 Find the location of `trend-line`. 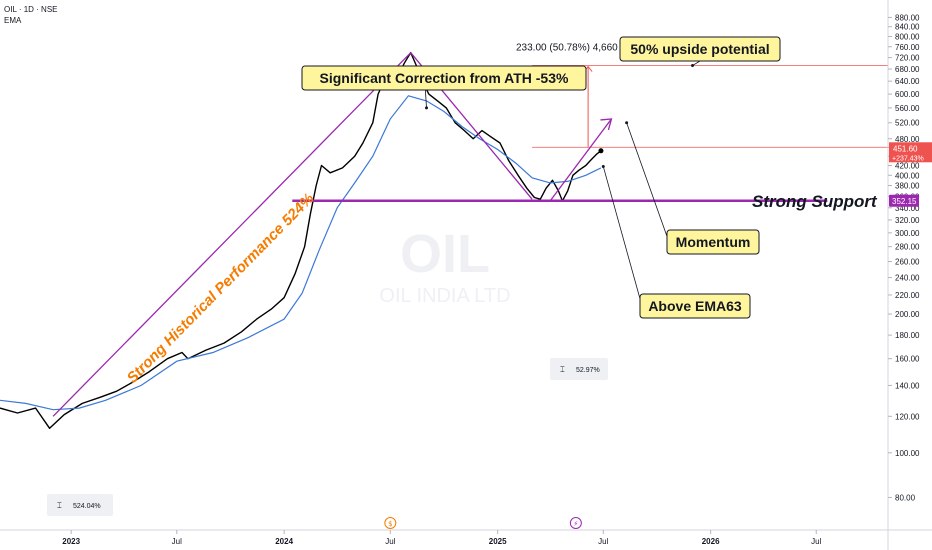

trend-line is located at coordinates (580, 160).